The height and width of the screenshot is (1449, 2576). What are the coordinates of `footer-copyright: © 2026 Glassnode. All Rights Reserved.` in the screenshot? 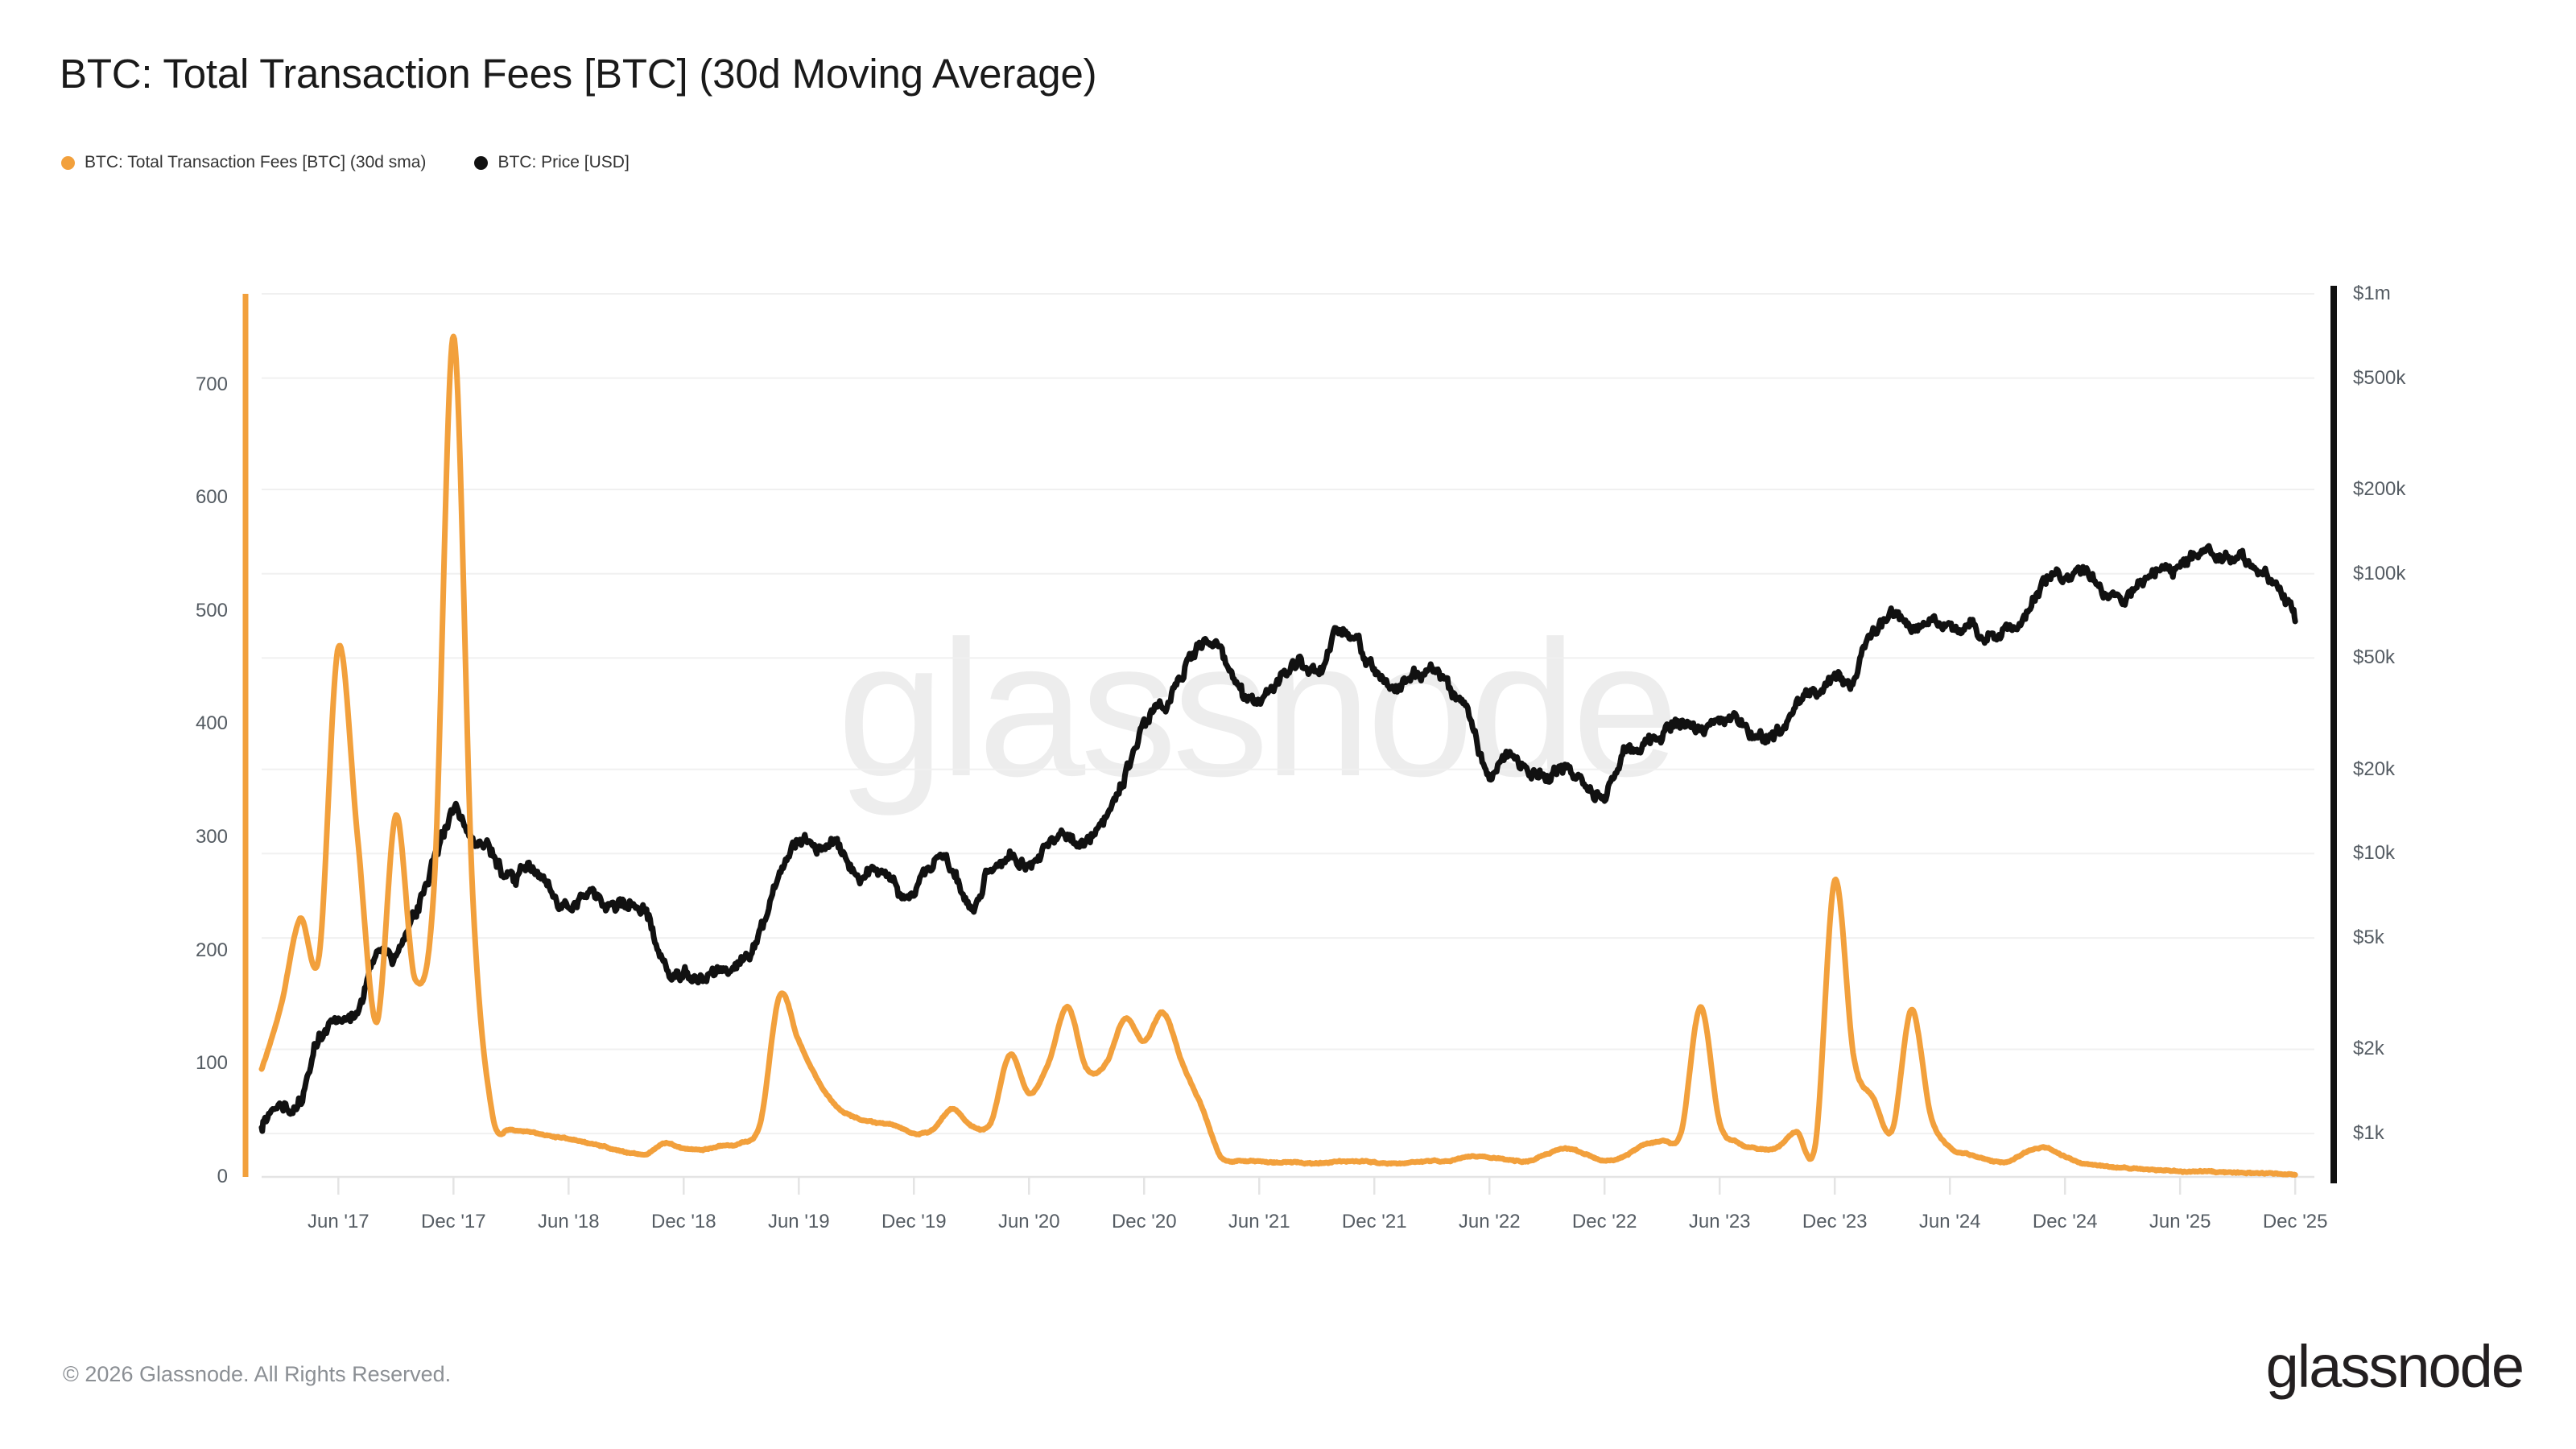 It's located at (257, 1374).